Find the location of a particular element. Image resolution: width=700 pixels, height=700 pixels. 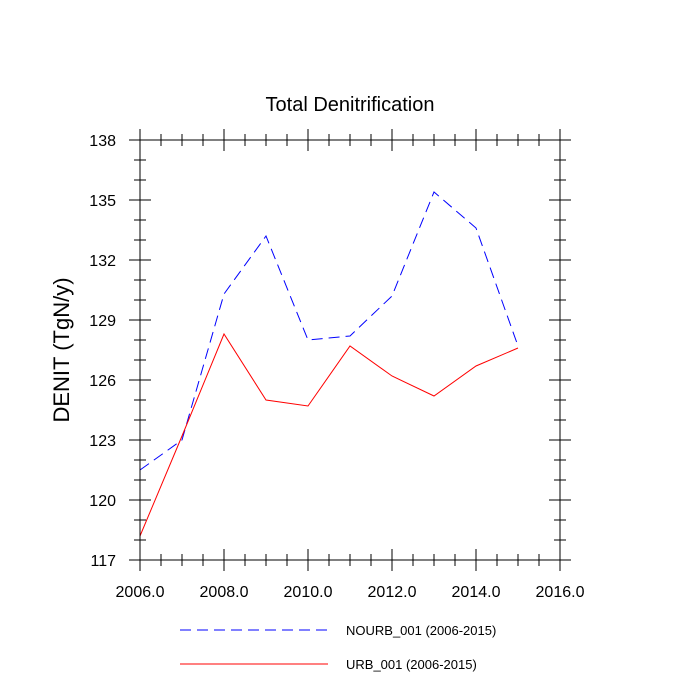

y-tick-label: 135 is located at coordinates (102, 201).